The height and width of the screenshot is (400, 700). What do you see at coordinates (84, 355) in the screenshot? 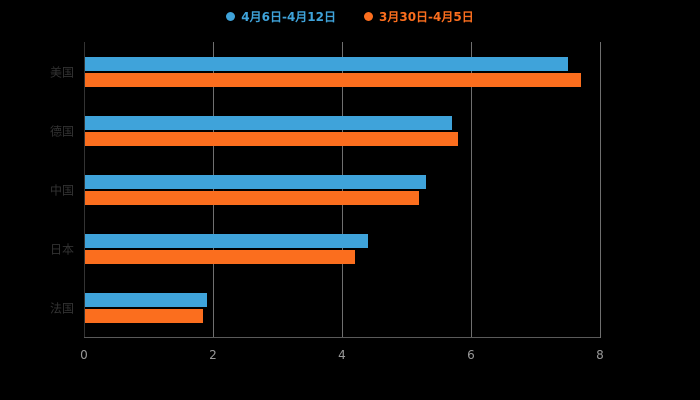
I see `x-tick-label-0: 0` at bounding box center [84, 355].